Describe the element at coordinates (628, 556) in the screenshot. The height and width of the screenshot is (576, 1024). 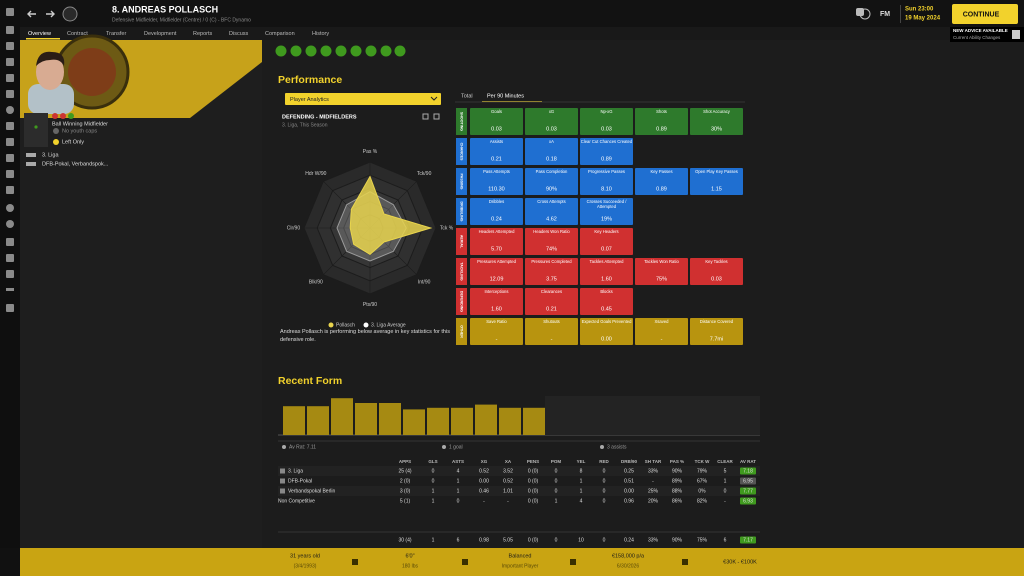
I see `footer-text: €158,000 p/a` at that location.